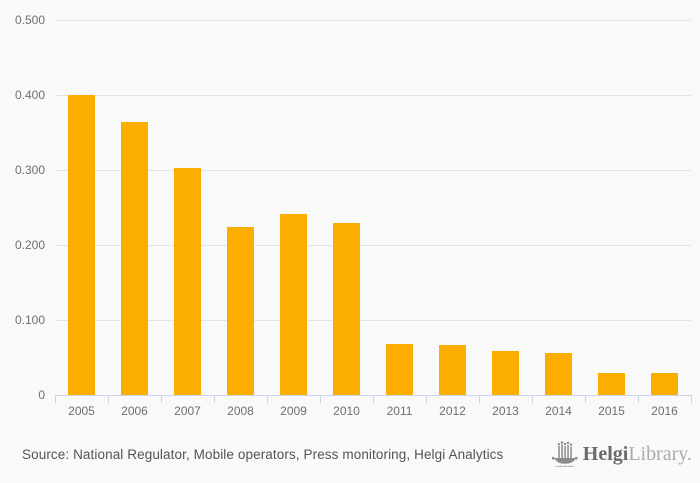 Image resolution: width=700 pixels, height=483 pixels. I want to click on bar-2010, so click(346, 309).